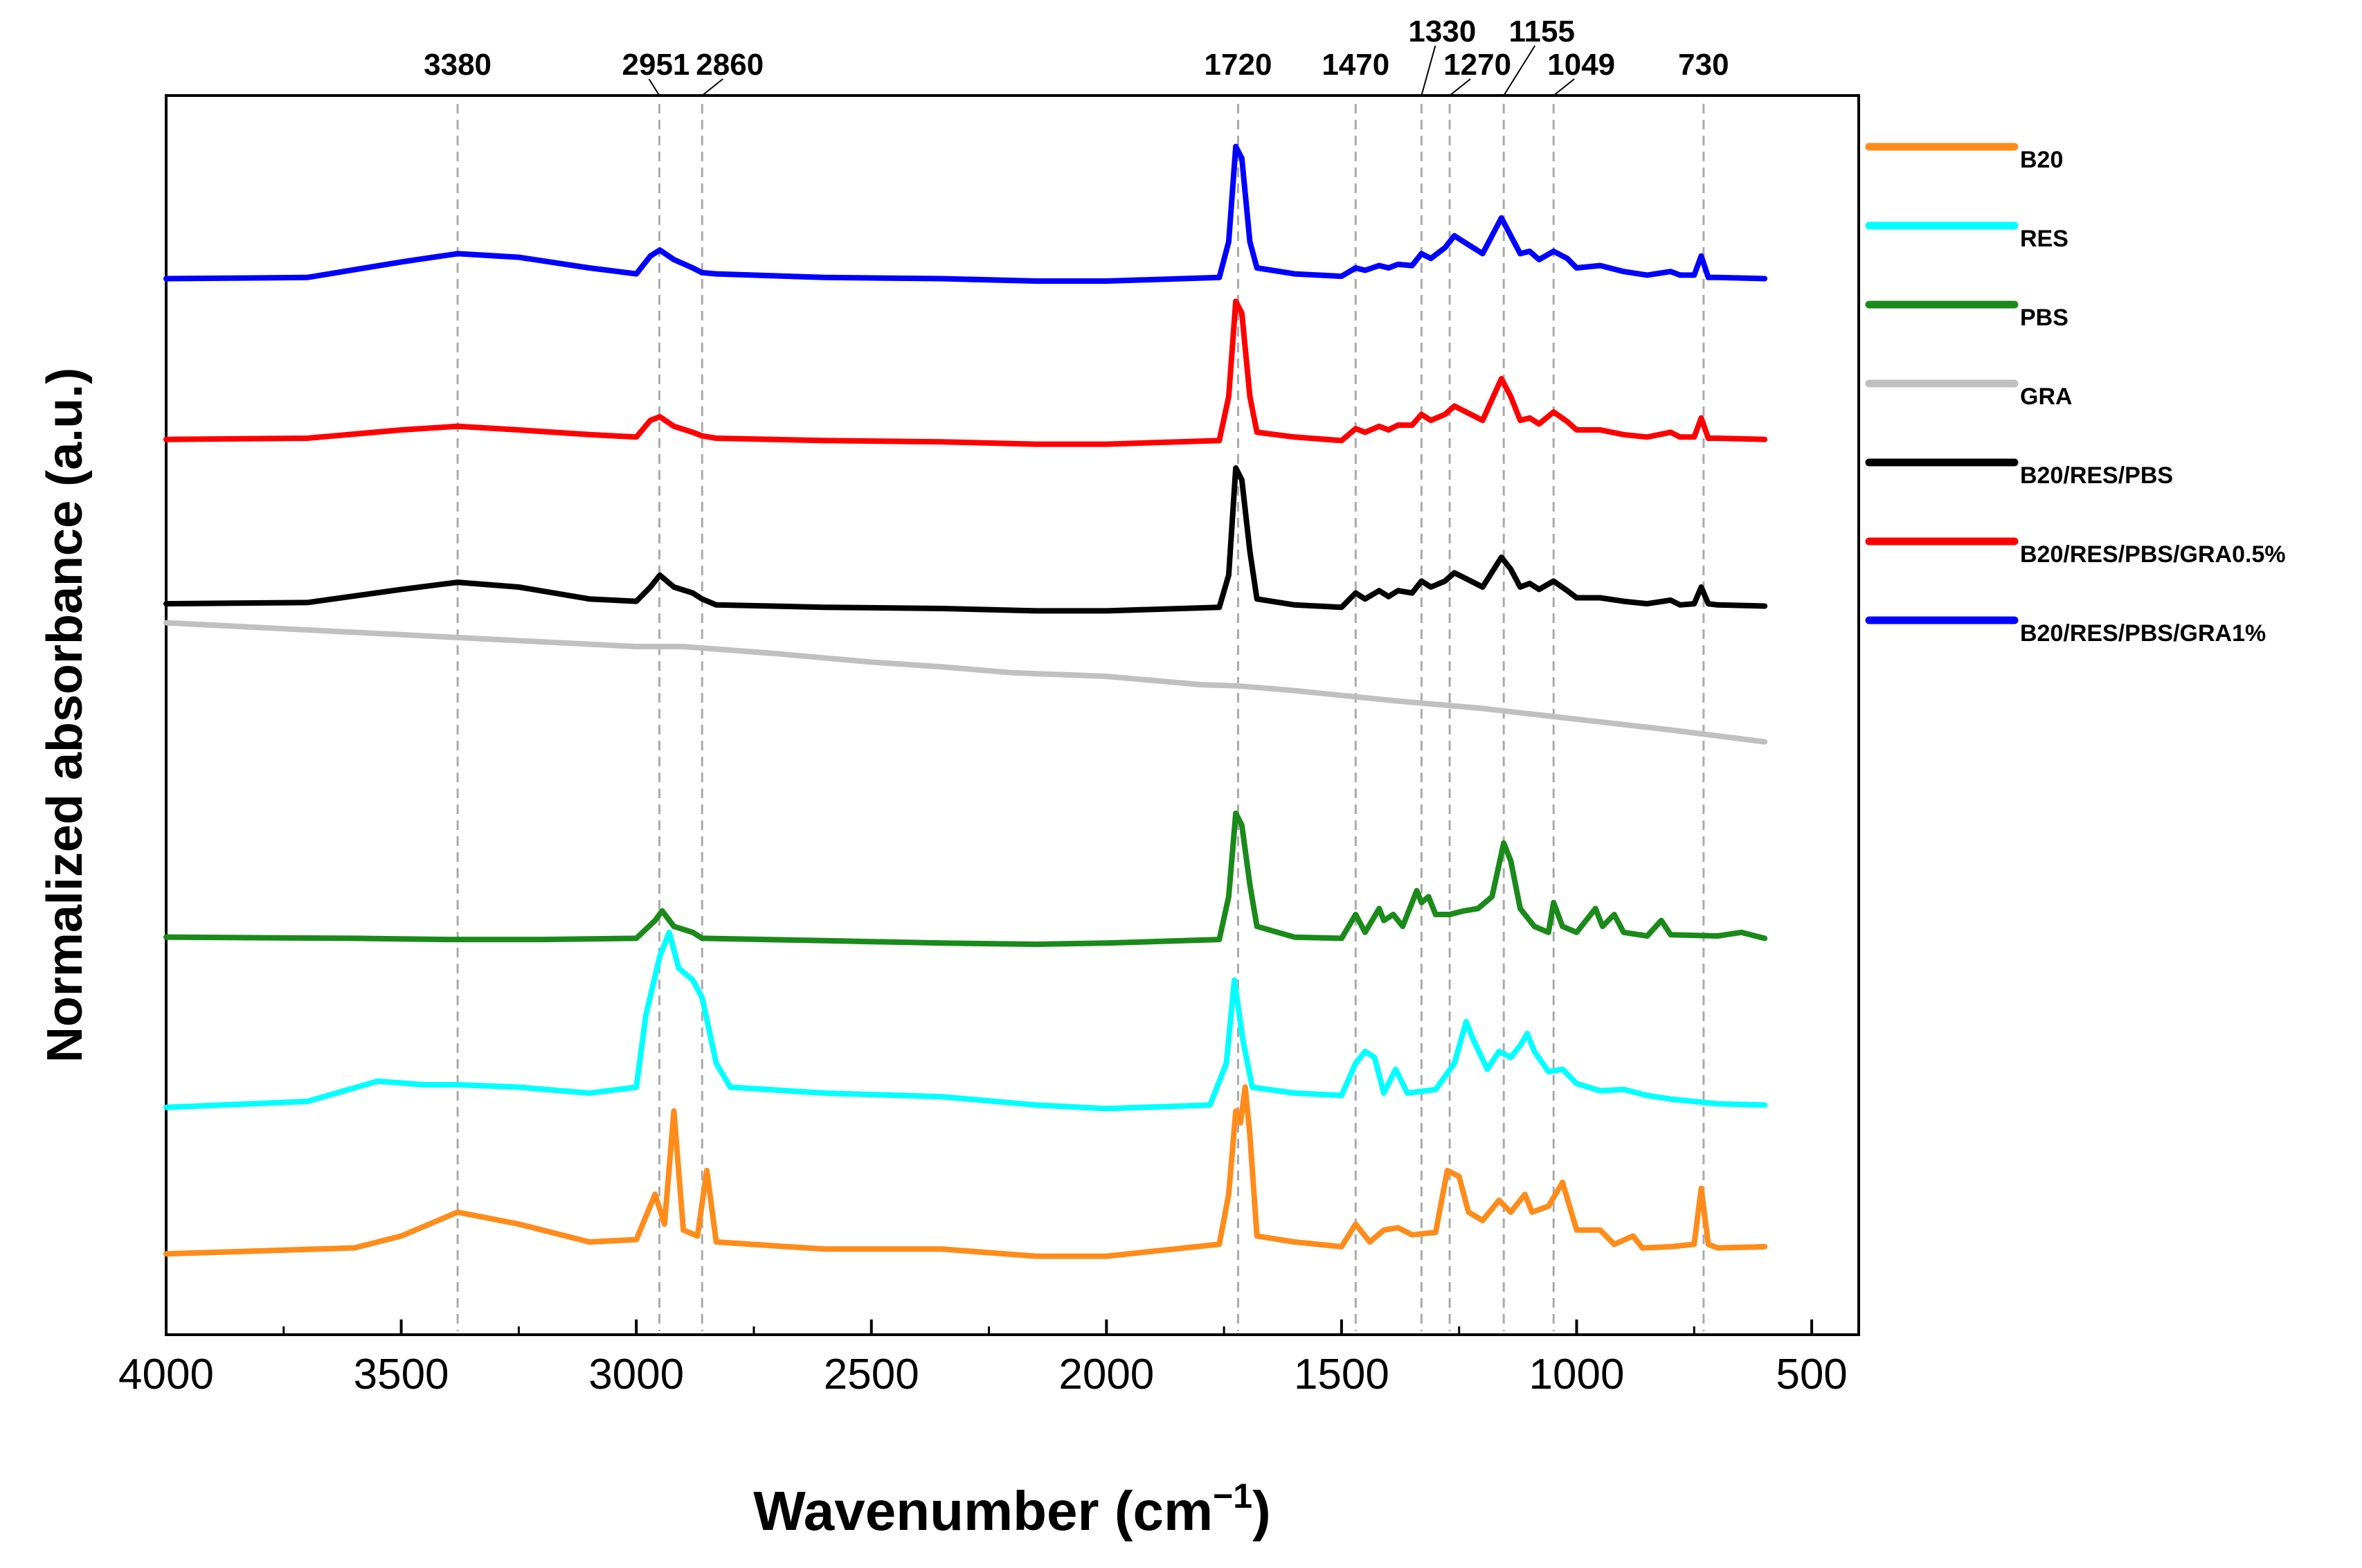 The width and height of the screenshot is (2362, 1568). What do you see at coordinates (1477, 65) in the screenshot?
I see `peak-label: 1270` at bounding box center [1477, 65].